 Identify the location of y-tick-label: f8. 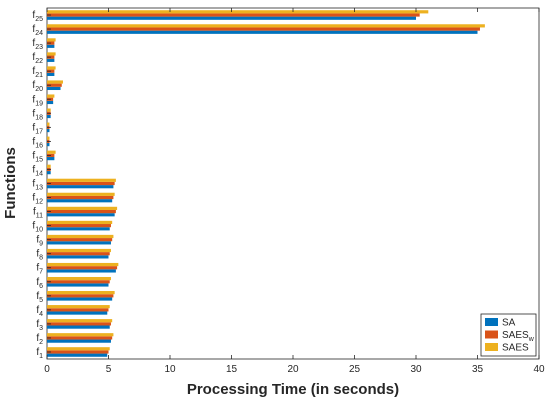
(39, 255).